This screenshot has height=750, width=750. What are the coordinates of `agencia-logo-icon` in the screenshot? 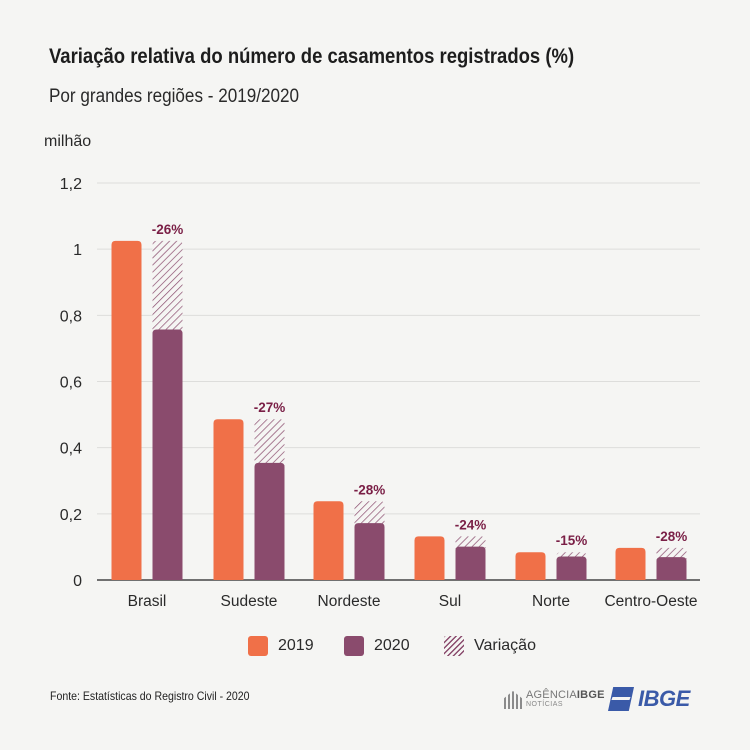 It's located at (513, 700).